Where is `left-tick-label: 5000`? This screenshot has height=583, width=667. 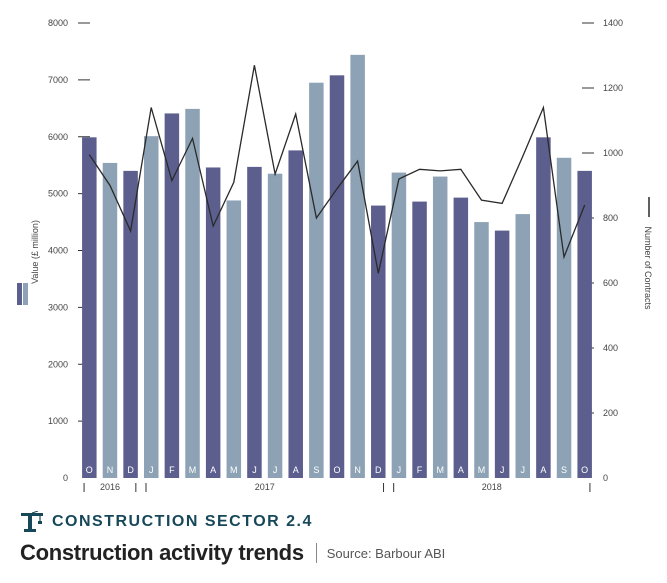
left-tick-label: 5000 is located at coordinates (58, 194).